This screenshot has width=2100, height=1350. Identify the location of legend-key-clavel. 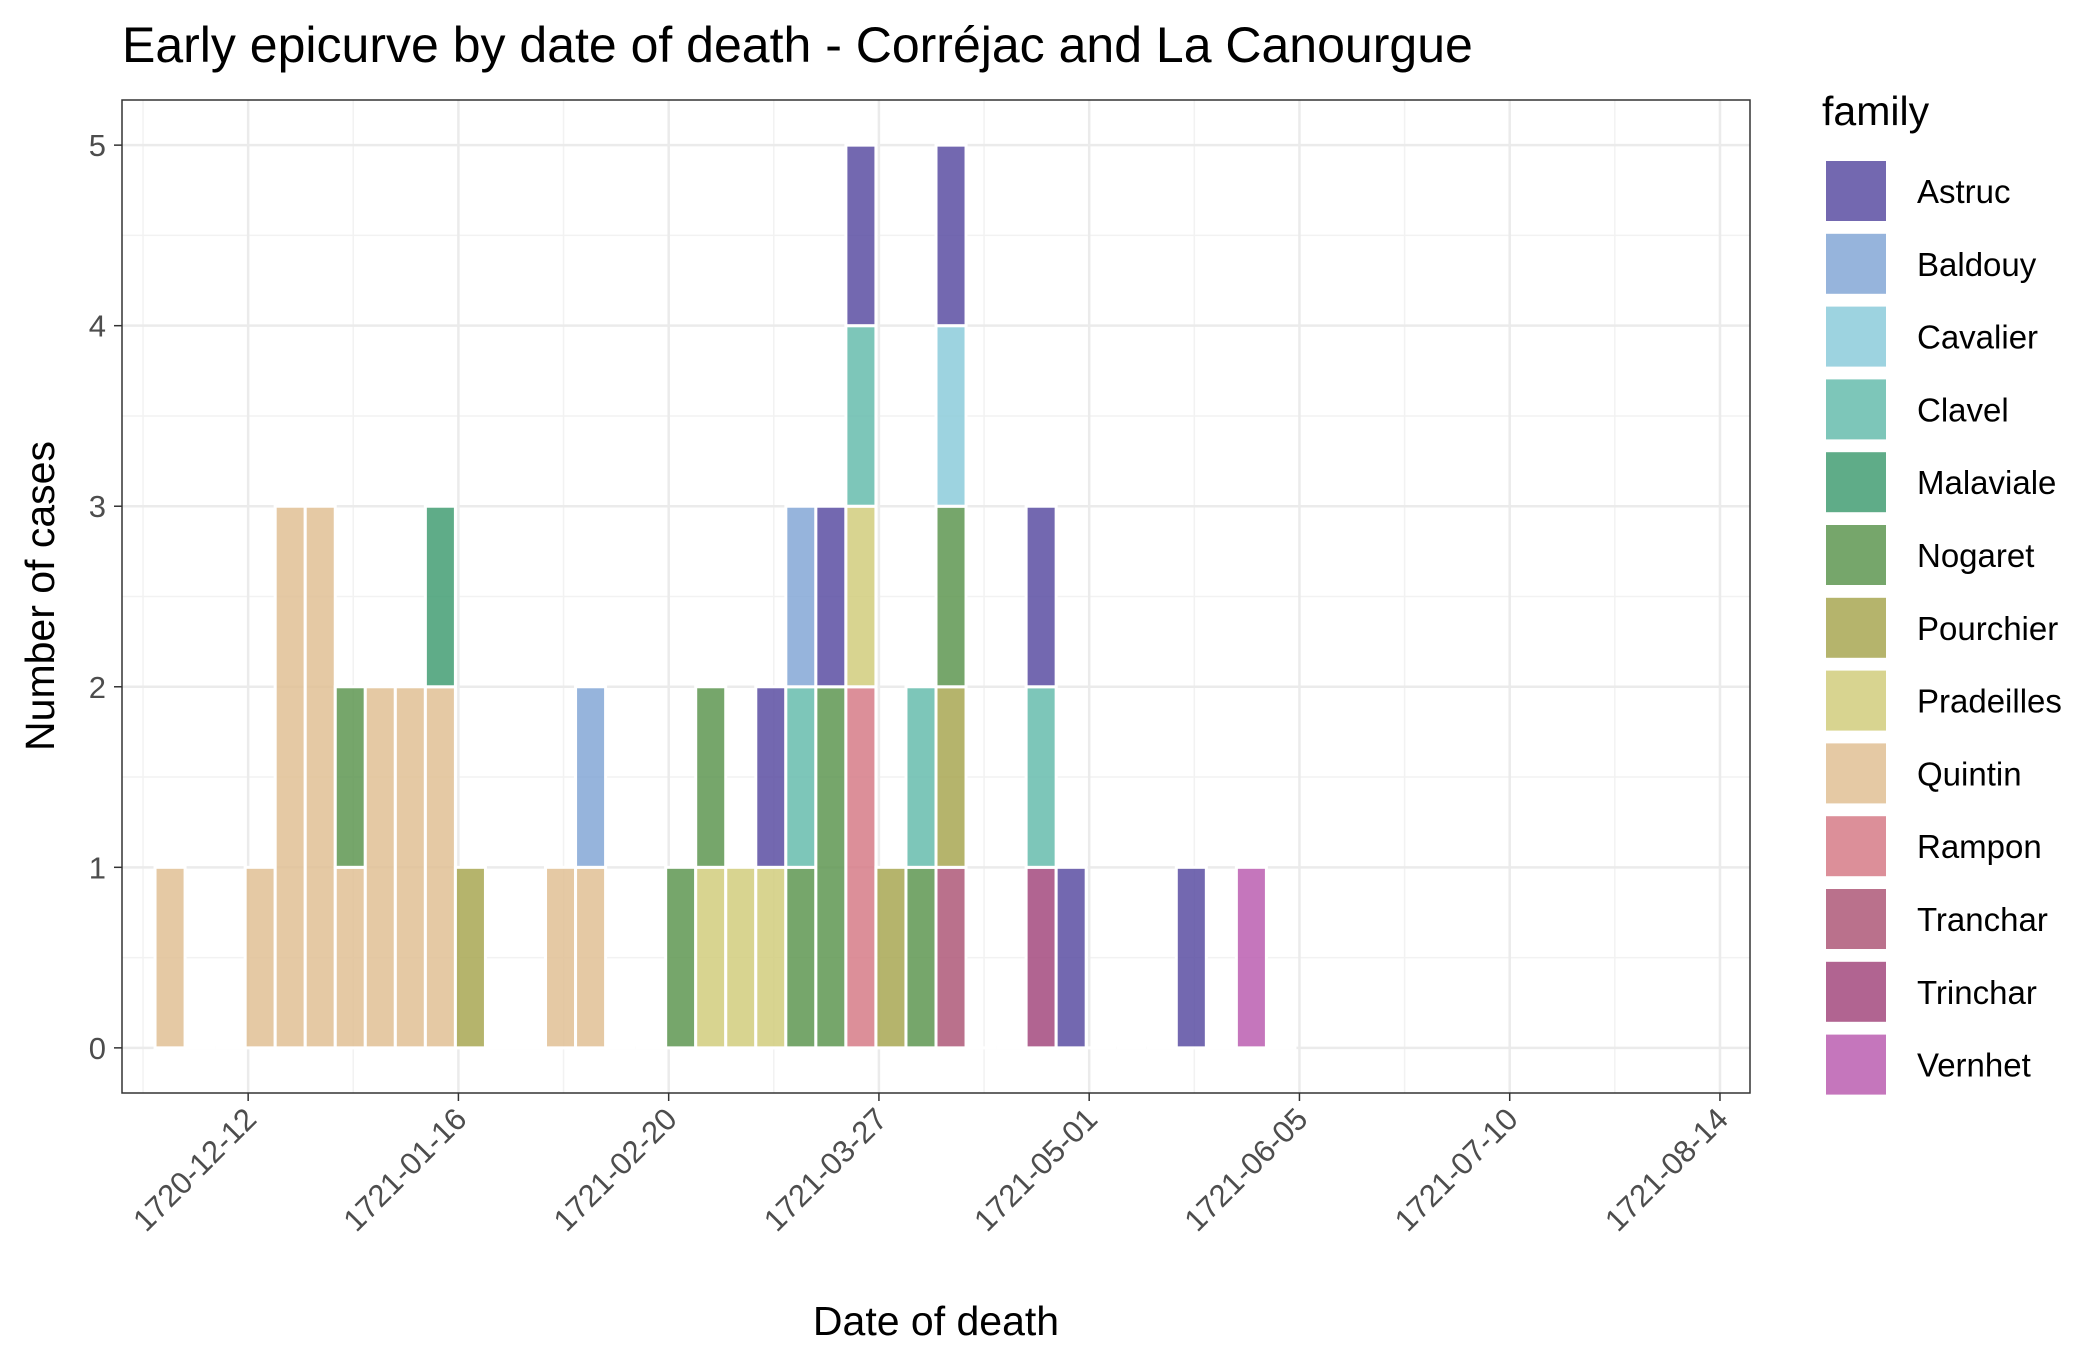
(1856, 409).